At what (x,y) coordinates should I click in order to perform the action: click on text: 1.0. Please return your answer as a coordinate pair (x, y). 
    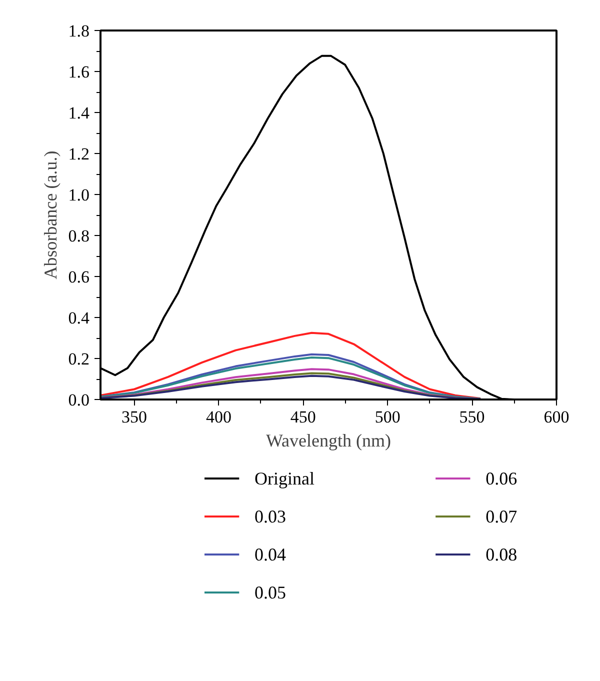
    Looking at the image, I should click on (79, 195).